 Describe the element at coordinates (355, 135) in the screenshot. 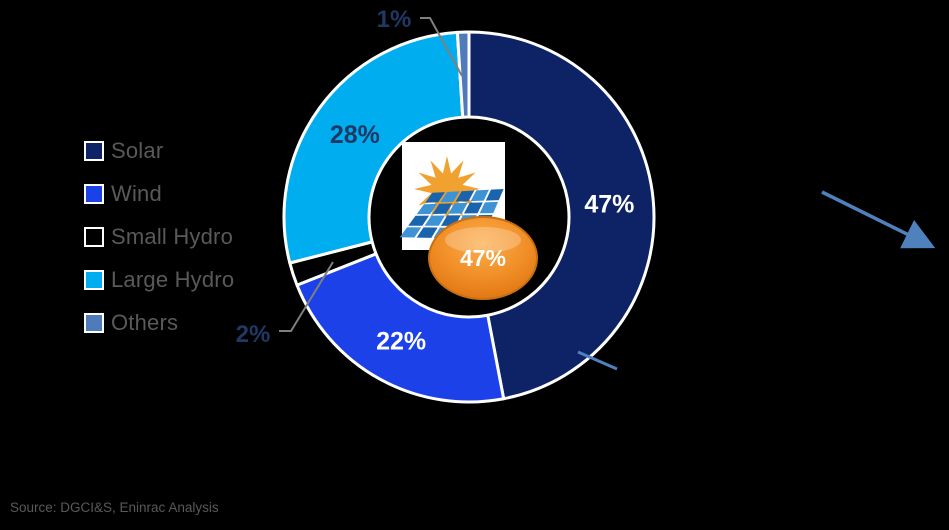

I see `slice-label-large-hydro: 28%` at that location.